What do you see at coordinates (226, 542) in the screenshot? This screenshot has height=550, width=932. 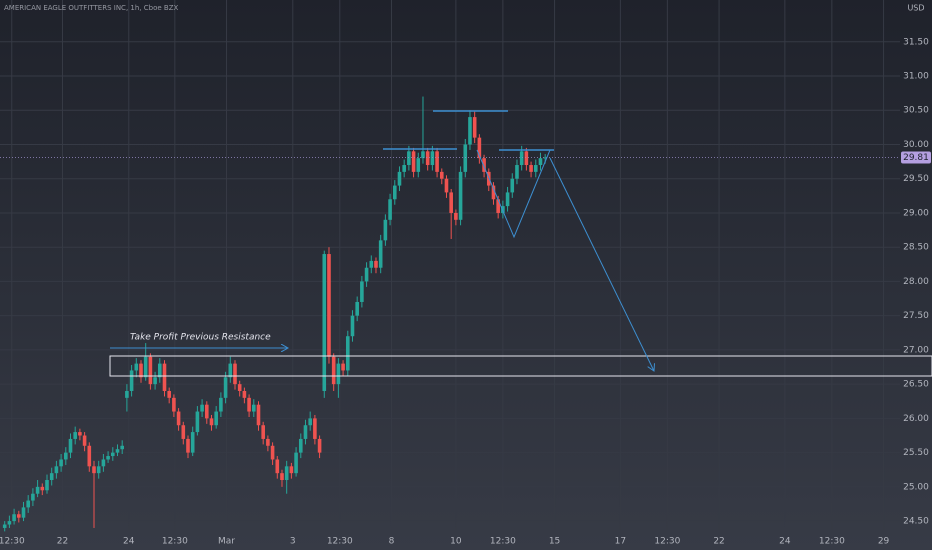 I see `x-tick-label: Mar` at bounding box center [226, 542].